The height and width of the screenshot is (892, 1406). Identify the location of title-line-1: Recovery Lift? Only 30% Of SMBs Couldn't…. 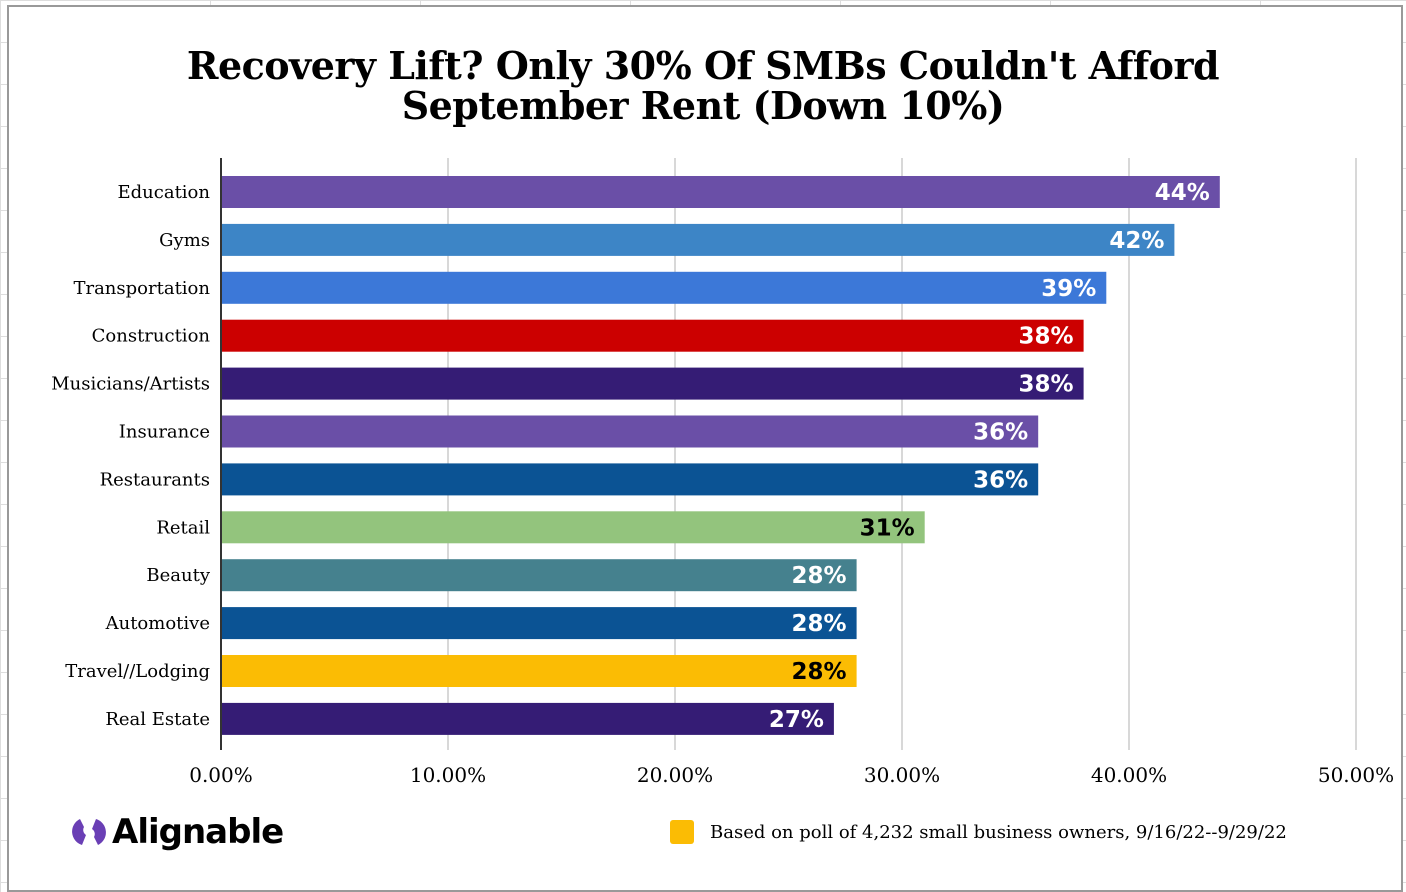
(703, 65).